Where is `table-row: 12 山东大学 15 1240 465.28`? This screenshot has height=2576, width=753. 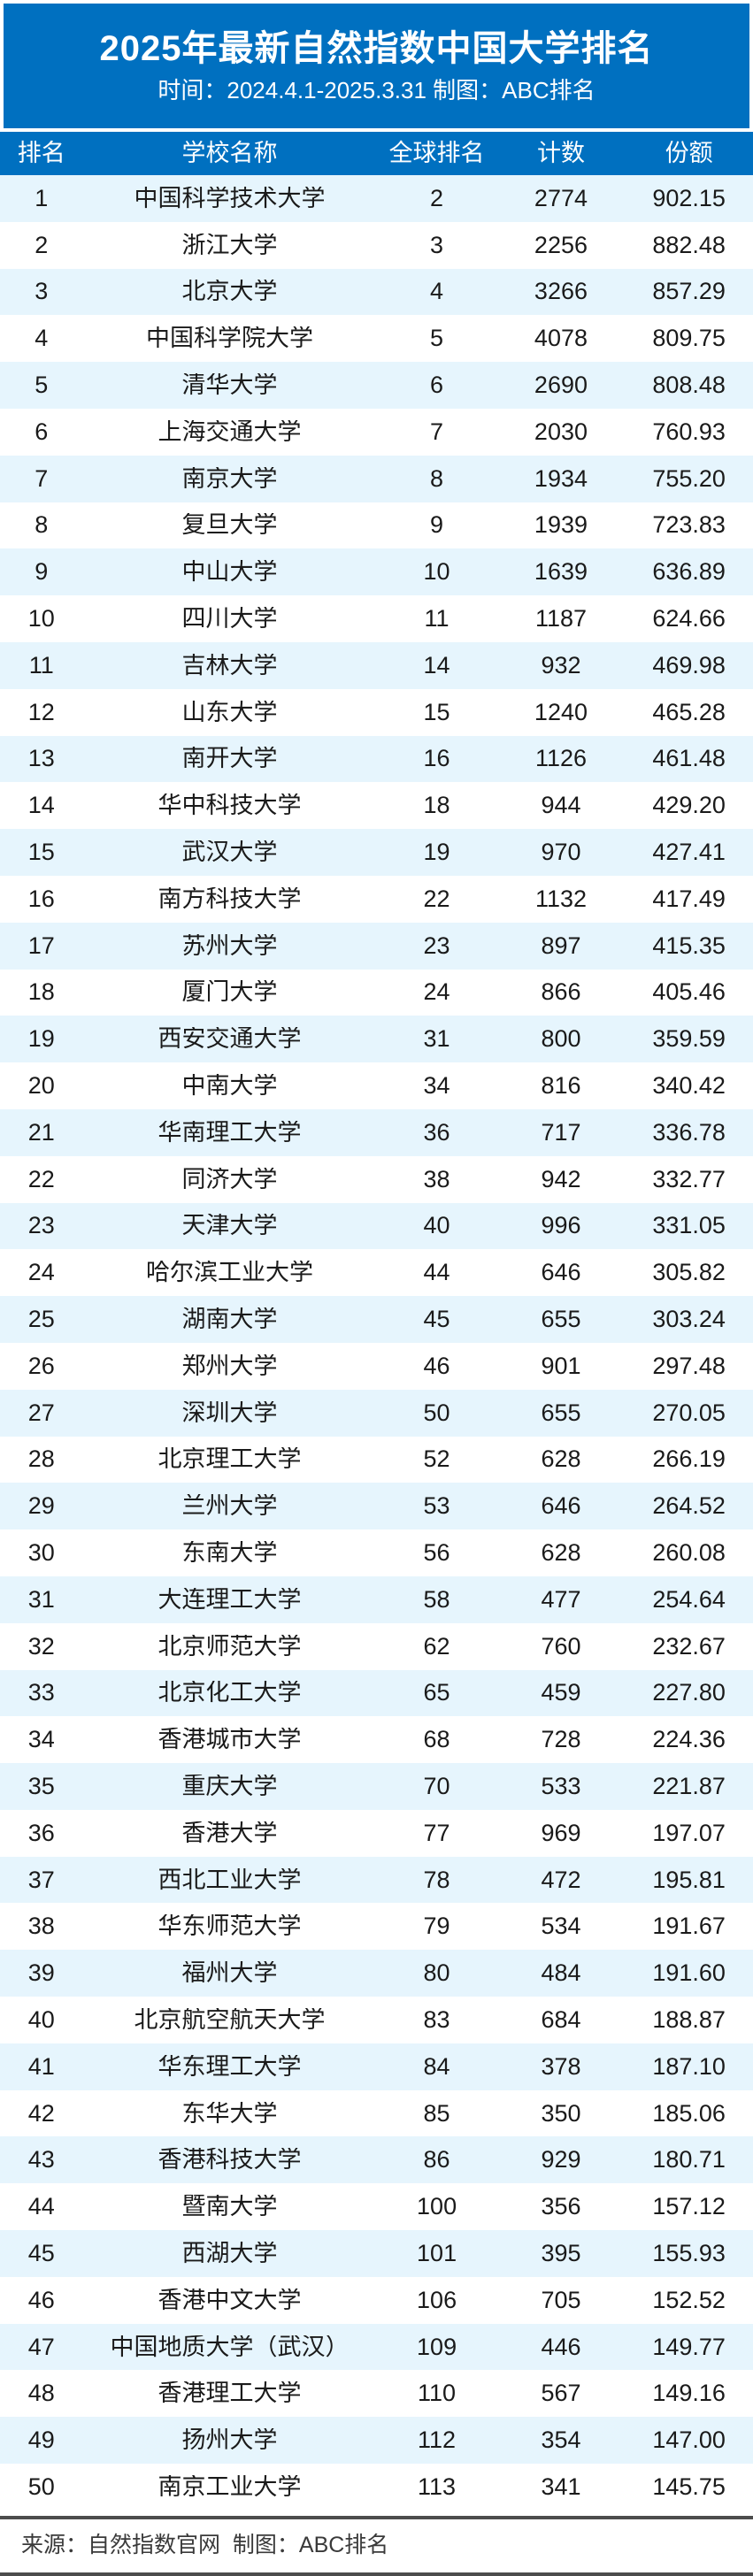
table-row: 12 山东大学 15 1240 465.28 is located at coordinates (377, 712).